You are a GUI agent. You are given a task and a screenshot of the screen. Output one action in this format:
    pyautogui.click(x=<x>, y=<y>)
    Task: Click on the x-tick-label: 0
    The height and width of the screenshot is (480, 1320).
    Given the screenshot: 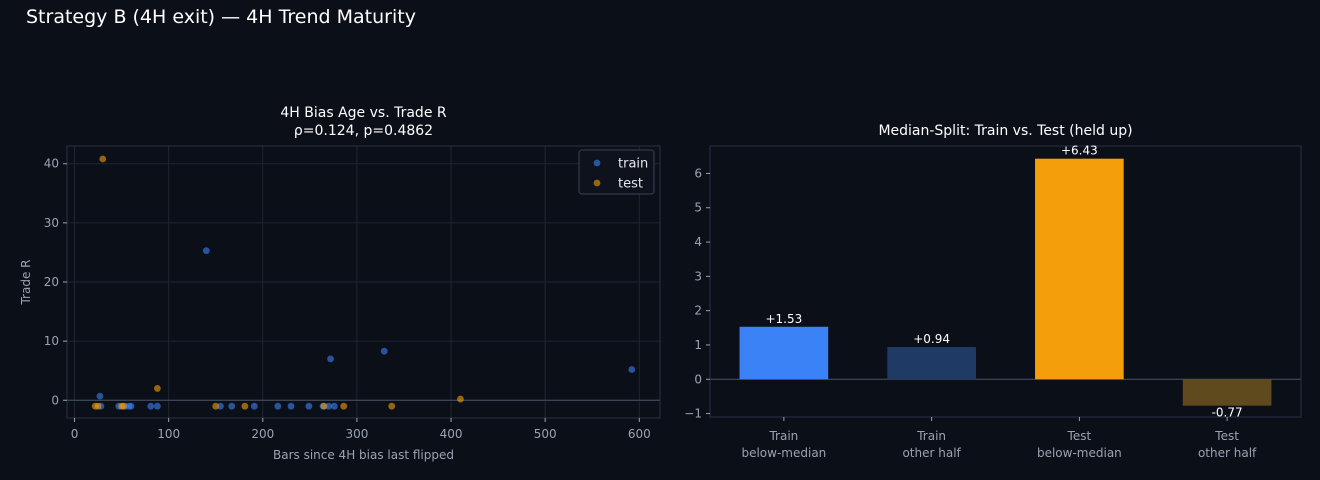 What is the action you would take?
    pyautogui.click(x=75, y=434)
    